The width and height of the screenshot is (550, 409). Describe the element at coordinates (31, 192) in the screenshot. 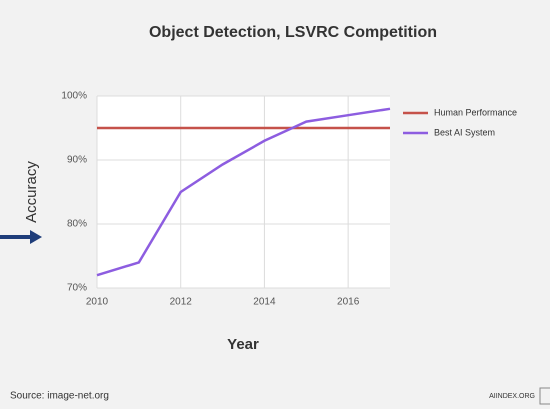

I see `y-axis-label: Accuracy` at that location.